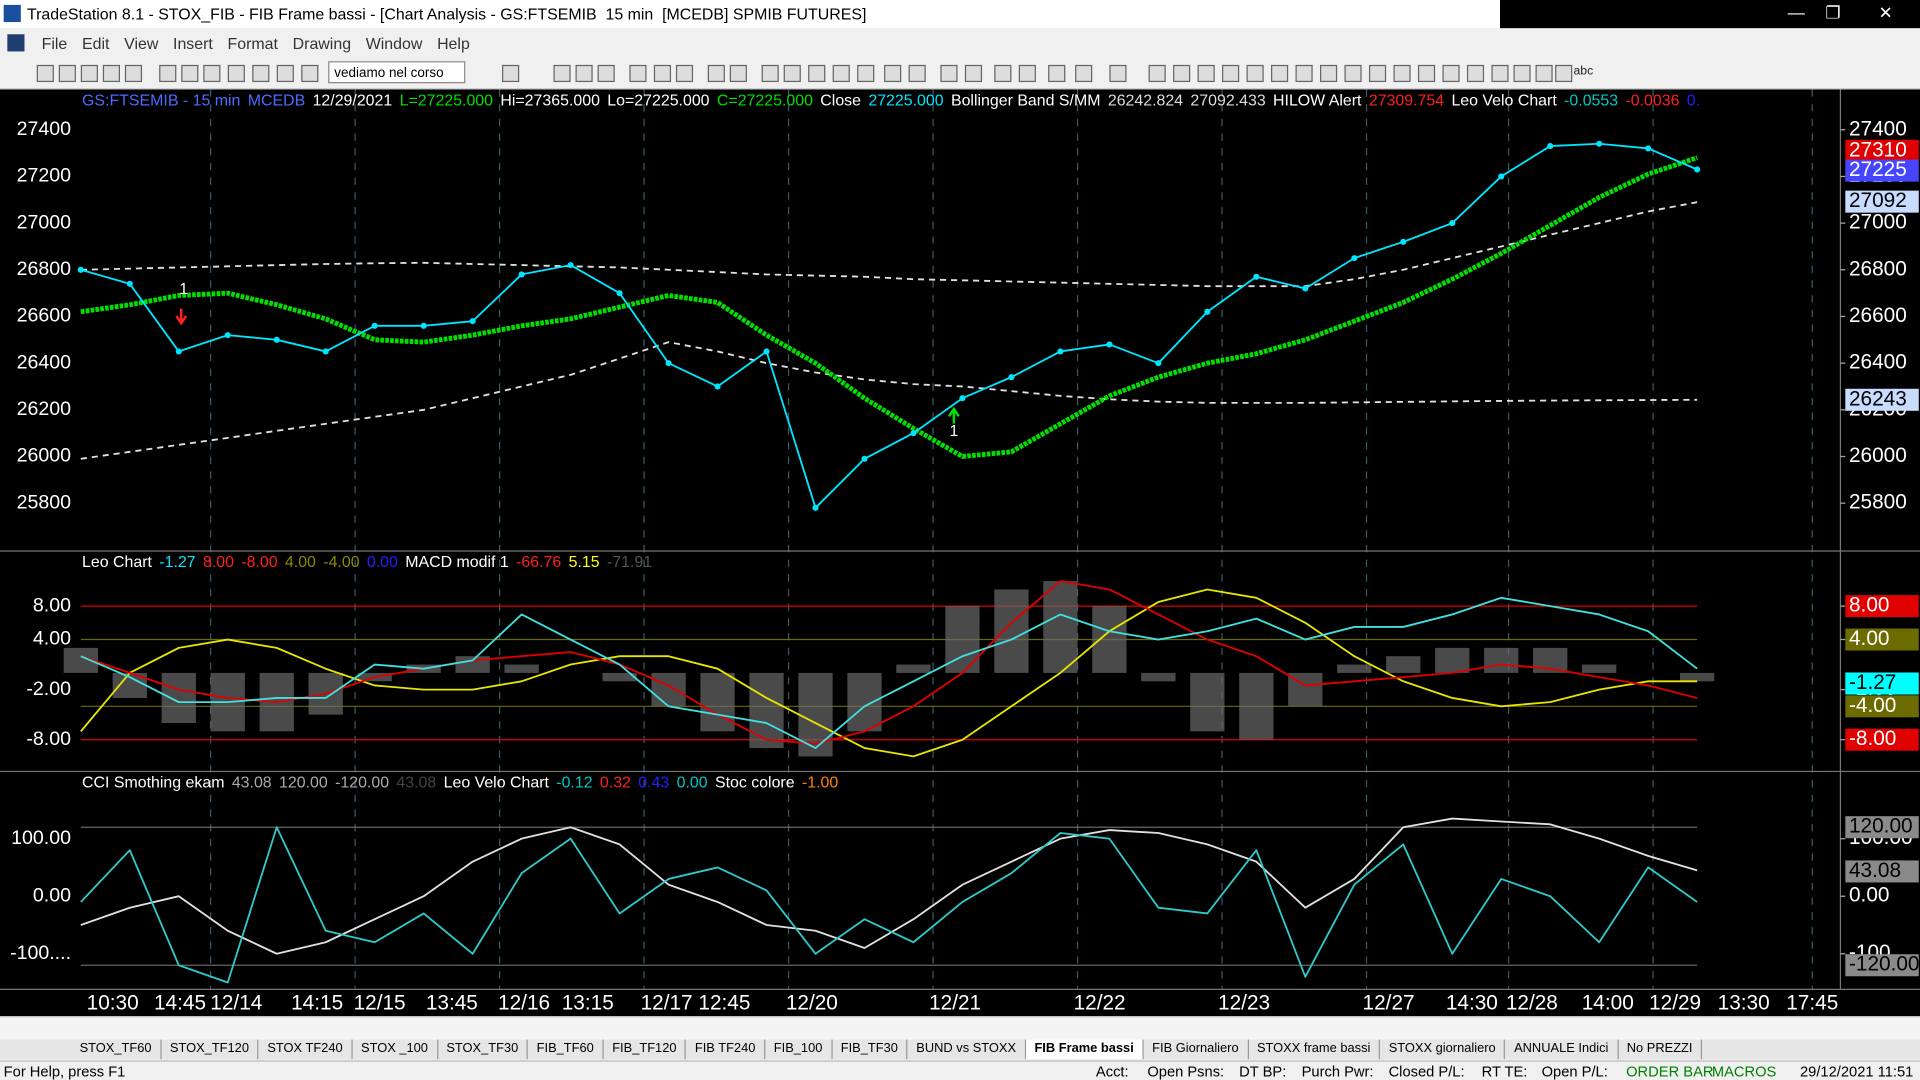  I want to click on menu-item: Edit, so click(95, 43).